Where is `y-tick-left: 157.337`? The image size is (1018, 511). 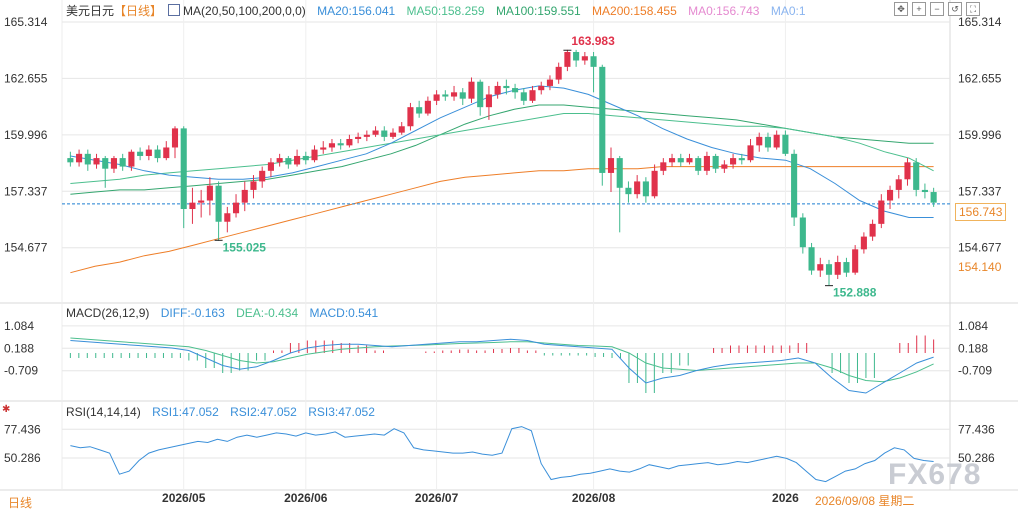
y-tick-left: 157.337 is located at coordinates (26, 191).